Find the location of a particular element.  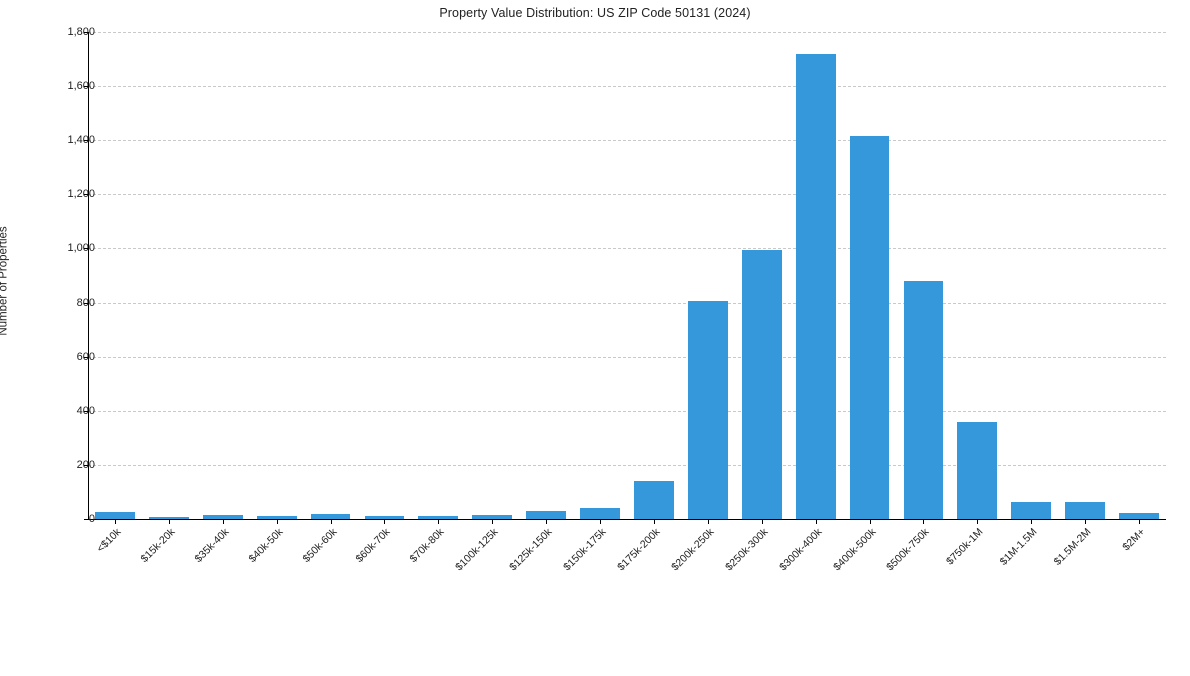

y-axis-tick-label: 0 is located at coordinates (91, 519).